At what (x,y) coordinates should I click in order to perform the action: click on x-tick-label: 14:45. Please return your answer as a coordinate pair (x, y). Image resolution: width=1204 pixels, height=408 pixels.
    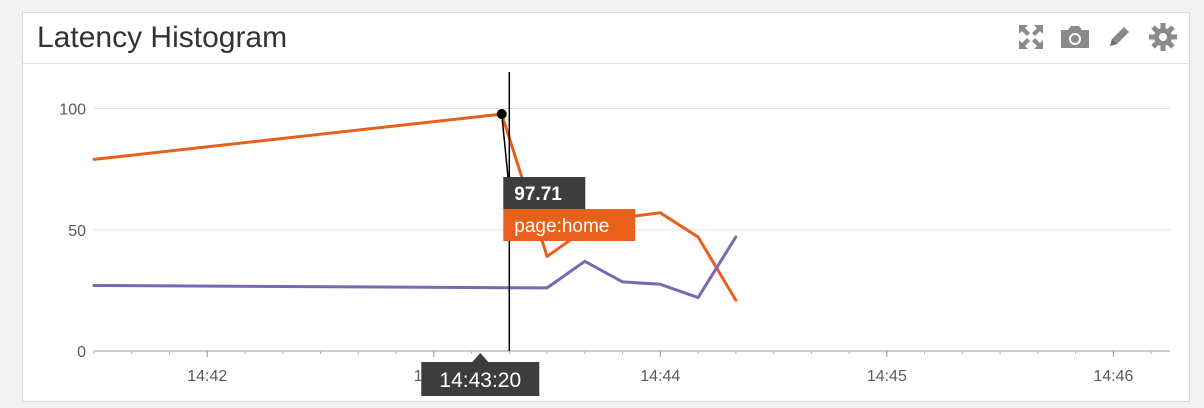
    Looking at the image, I should click on (887, 376).